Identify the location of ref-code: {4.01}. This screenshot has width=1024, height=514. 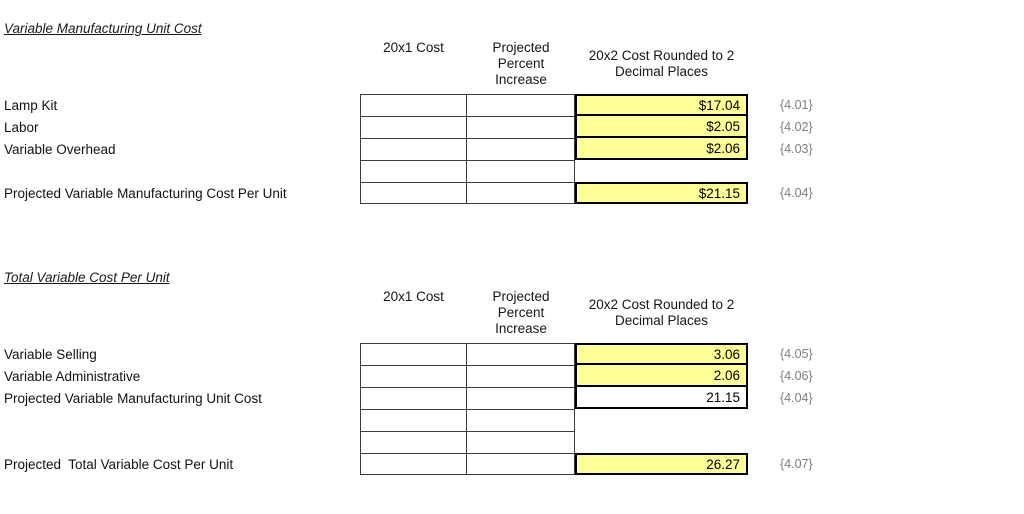
(796, 105).